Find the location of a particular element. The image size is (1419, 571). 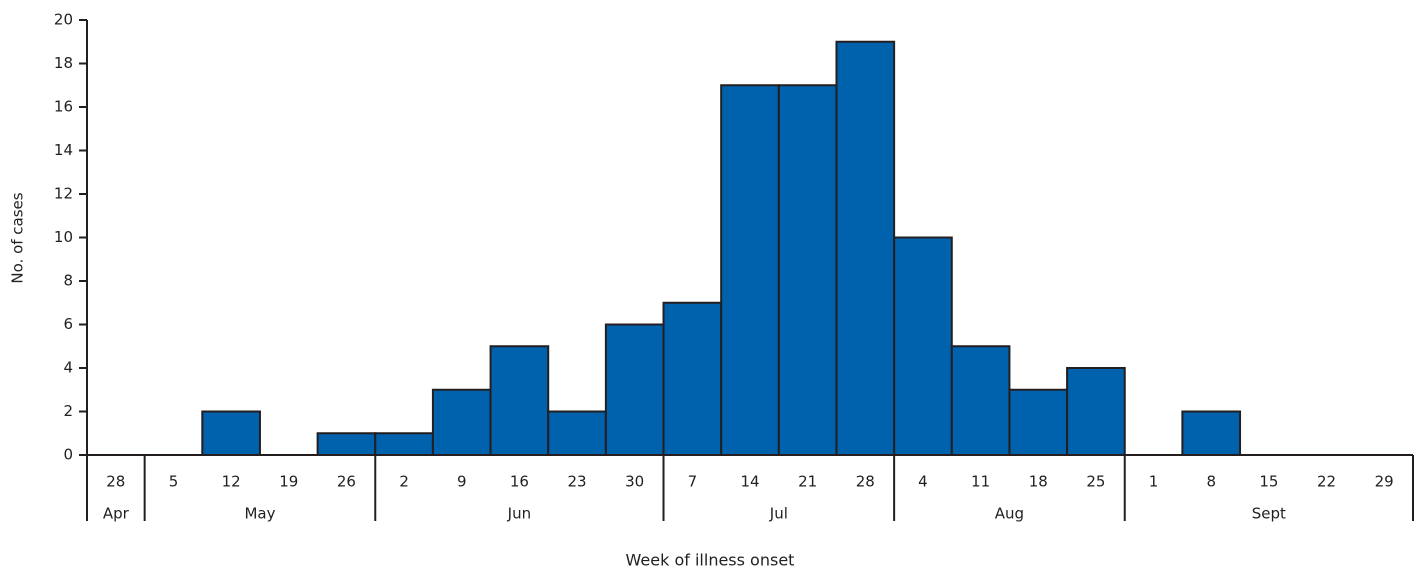

y-tick-label: 16 is located at coordinates (63, 107).